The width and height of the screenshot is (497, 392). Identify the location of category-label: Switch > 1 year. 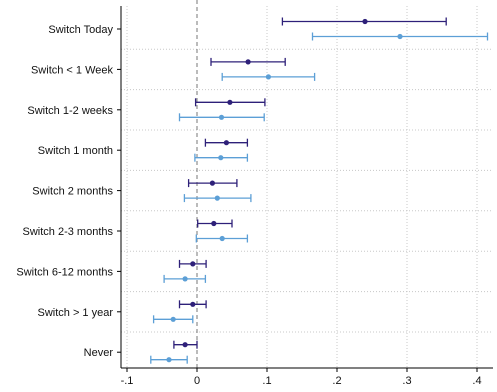
(75, 313).